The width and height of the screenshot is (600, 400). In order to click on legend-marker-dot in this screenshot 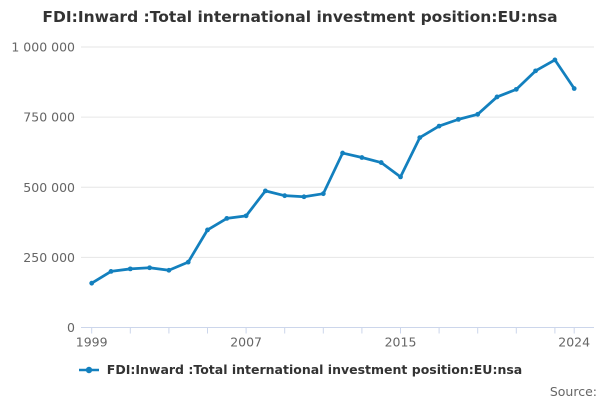, I will do `click(88, 369)`.